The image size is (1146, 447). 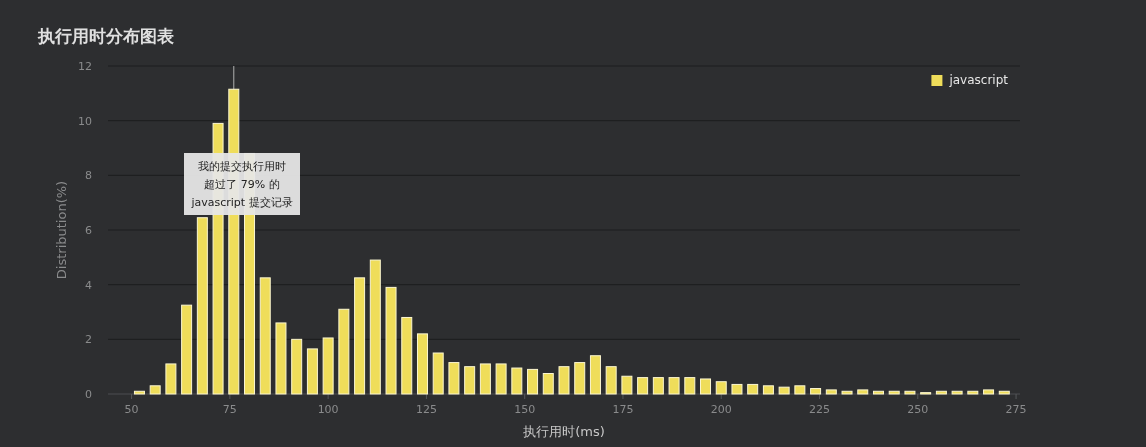 I want to click on x-tick-label: 250, so click(x=918, y=409).